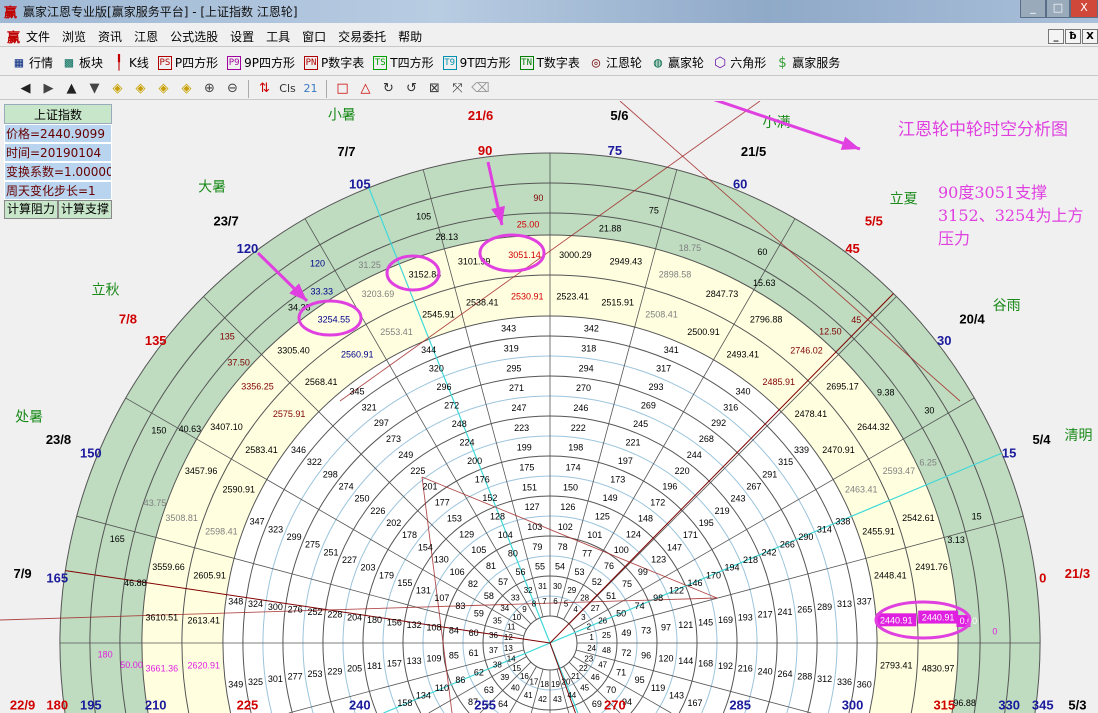 Image resolution: width=1098 pixels, height=713 pixels. Describe the element at coordinates (685, 661) in the screenshot. I see `wheel-number: 144` at that location.